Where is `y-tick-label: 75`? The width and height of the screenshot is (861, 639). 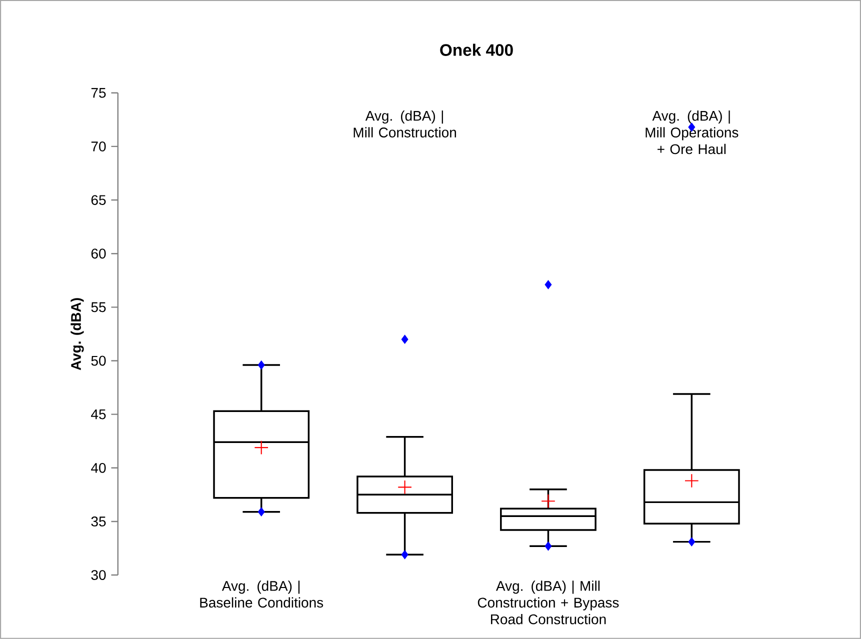 y-tick-label: 75 is located at coordinates (98, 93).